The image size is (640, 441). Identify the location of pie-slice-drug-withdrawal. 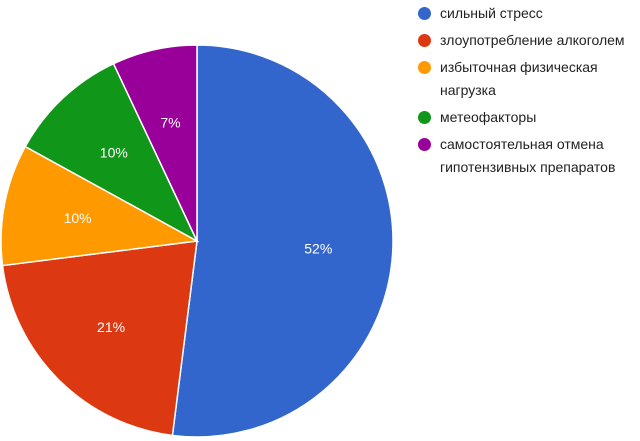
(155, 143).